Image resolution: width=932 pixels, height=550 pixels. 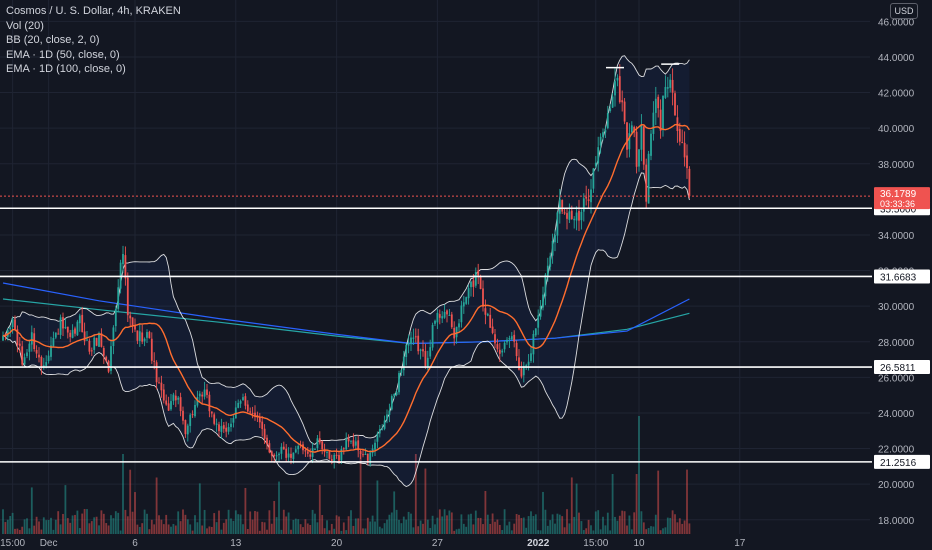 What do you see at coordinates (466, 542) in the screenshot?
I see `time-axis: 15:00 Dec 6 13 20 27 2022 15:00 10 17` at bounding box center [466, 542].